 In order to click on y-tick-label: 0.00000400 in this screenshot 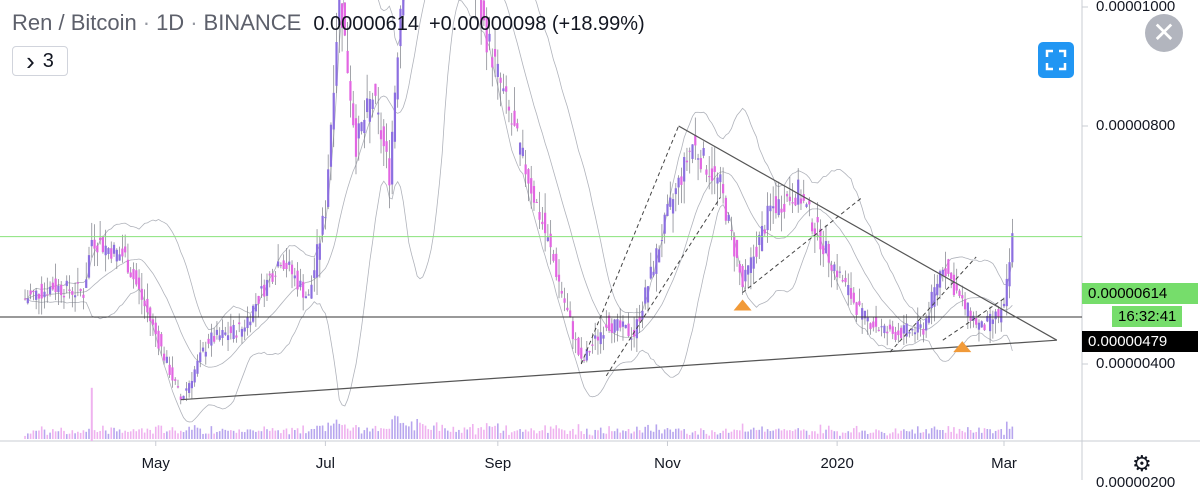, I will do `click(1136, 363)`.